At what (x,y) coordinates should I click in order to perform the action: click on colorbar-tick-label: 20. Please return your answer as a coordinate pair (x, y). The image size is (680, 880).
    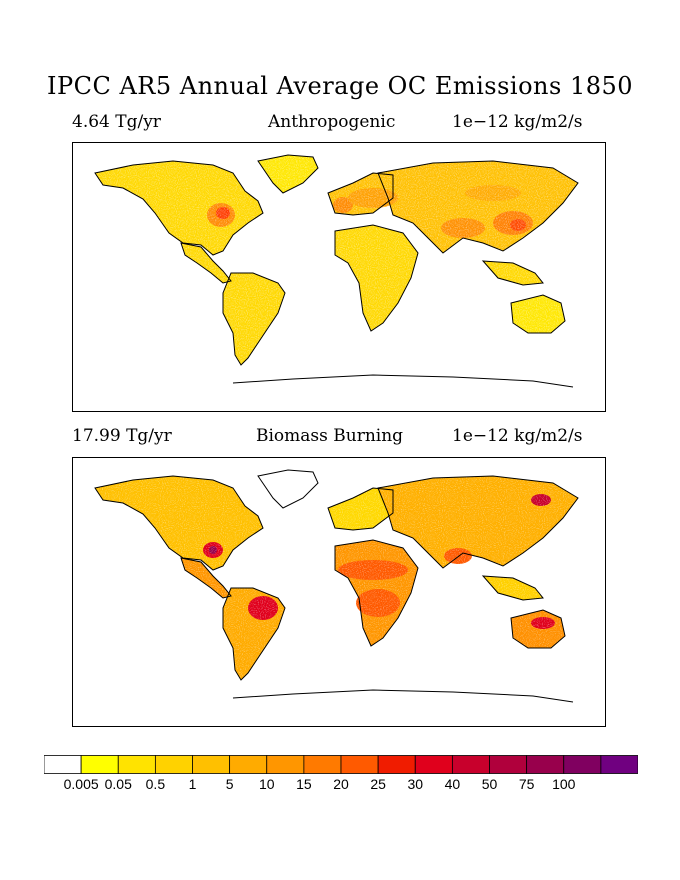
    Looking at the image, I should click on (341, 784).